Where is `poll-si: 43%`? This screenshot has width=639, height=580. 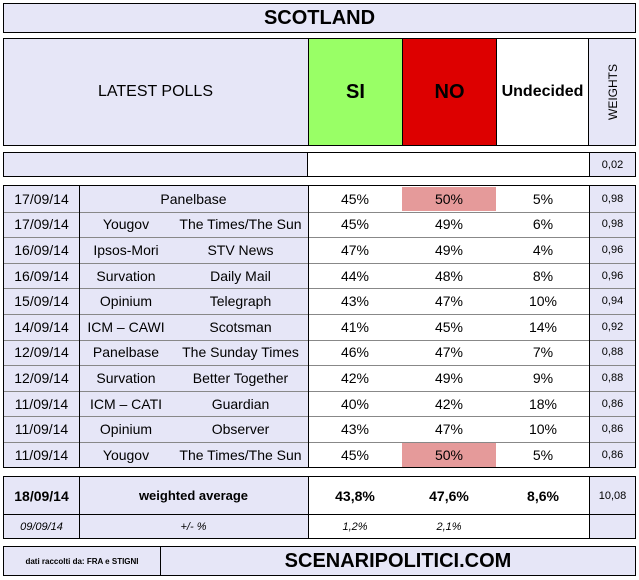
poll-si: 43% is located at coordinates (355, 301).